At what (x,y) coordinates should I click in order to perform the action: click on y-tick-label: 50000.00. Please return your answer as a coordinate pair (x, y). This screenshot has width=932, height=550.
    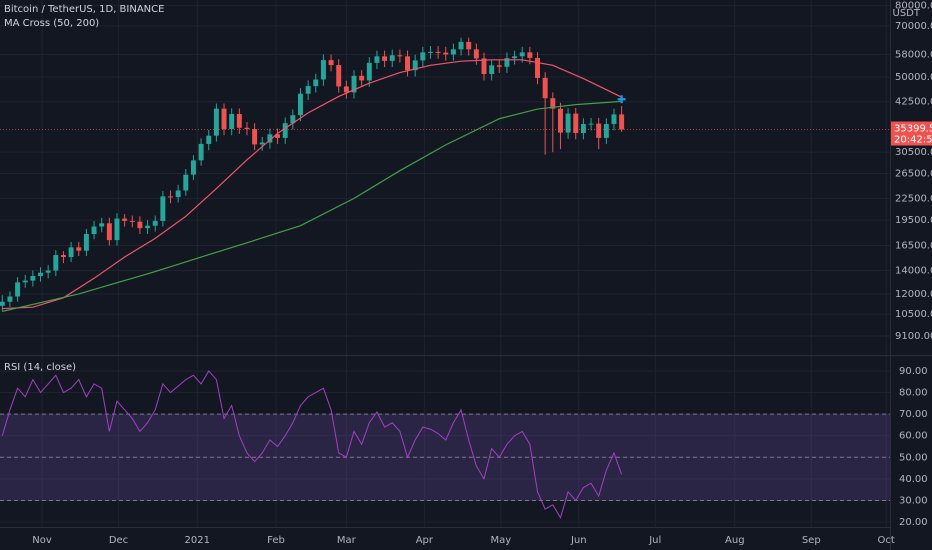
    Looking at the image, I should click on (913, 77).